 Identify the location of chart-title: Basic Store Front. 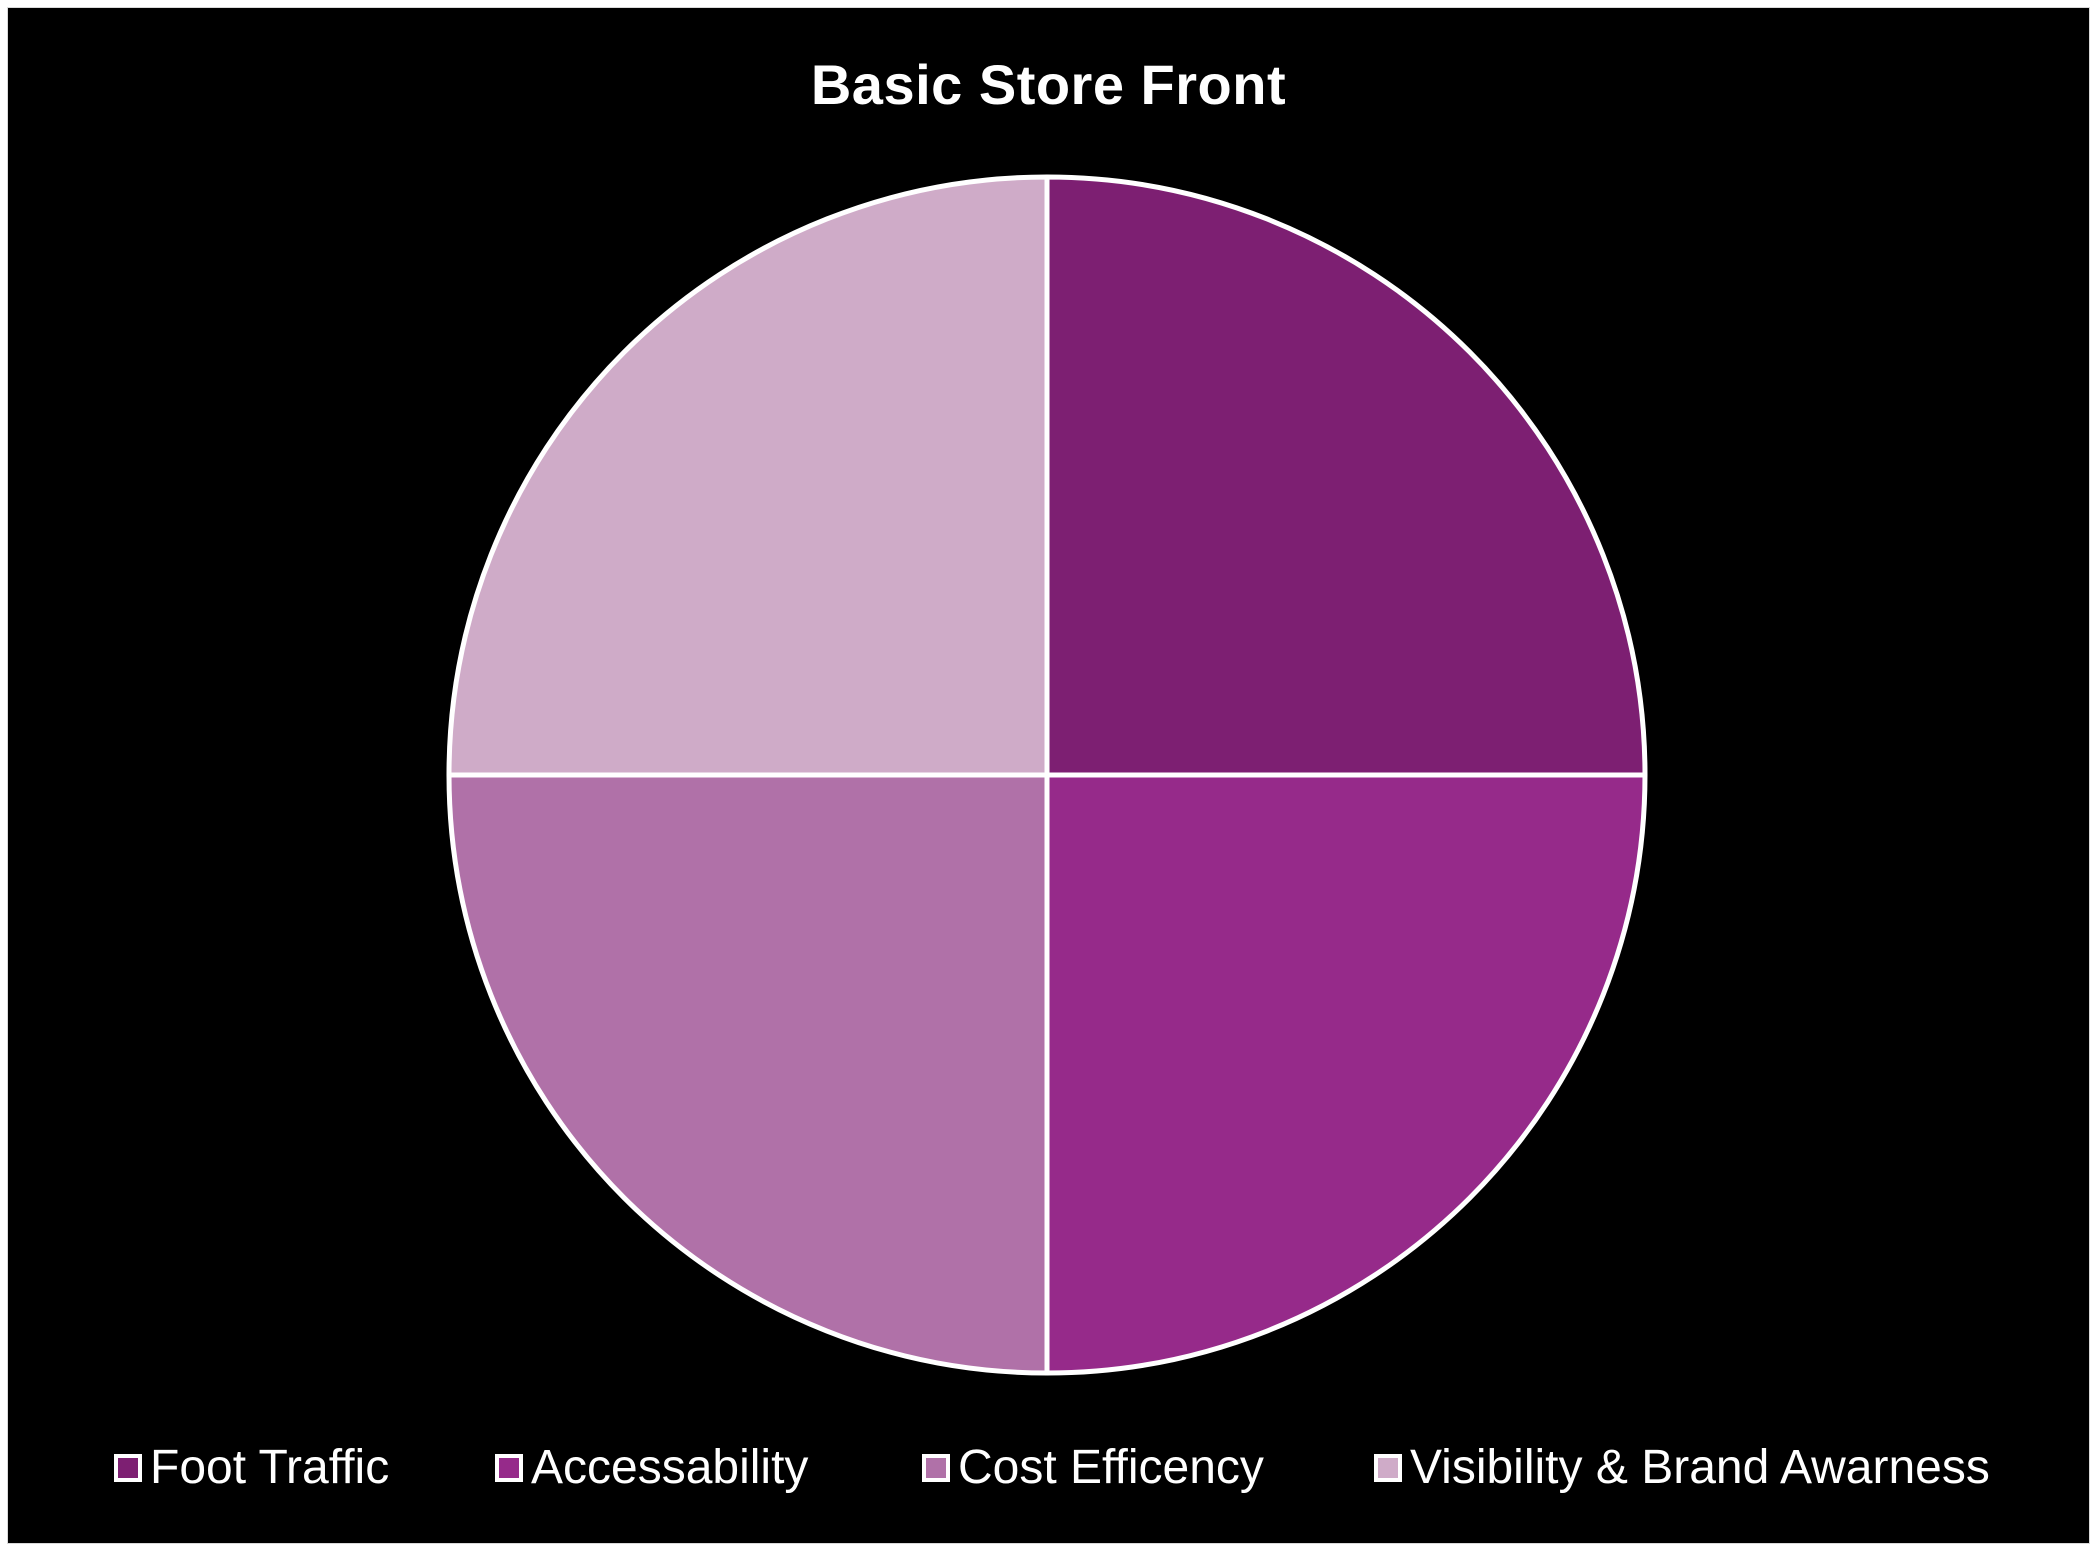
(1048, 84).